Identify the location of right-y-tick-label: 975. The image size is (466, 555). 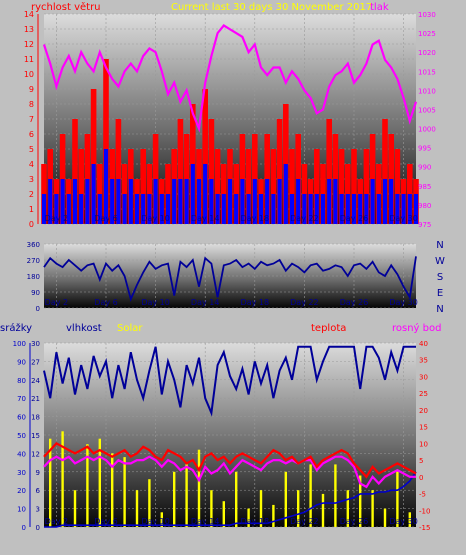
(424, 225).